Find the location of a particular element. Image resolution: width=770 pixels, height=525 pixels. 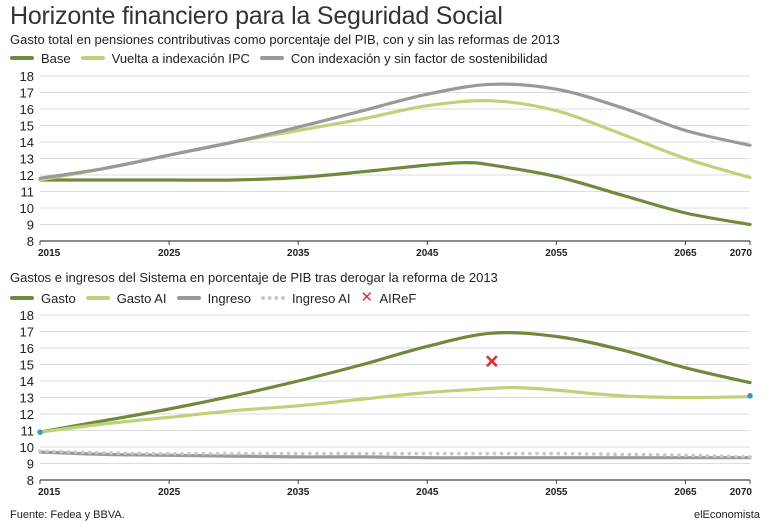

chart2-xtick-label: 2045 is located at coordinates (427, 492).